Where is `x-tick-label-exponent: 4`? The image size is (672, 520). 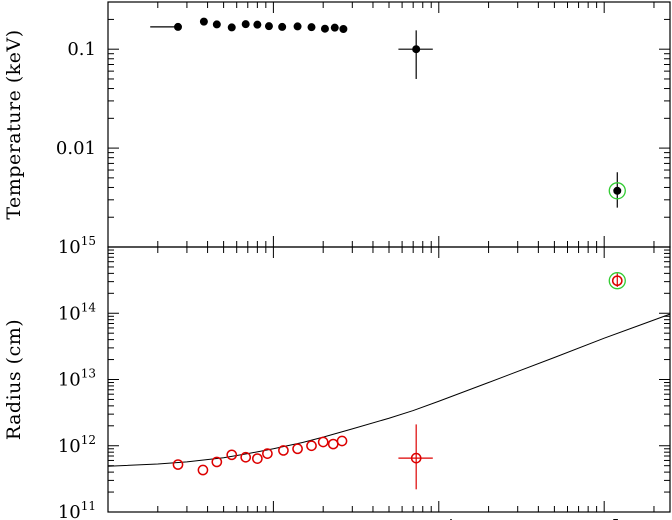
x-tick-label-exponent: 4 is located at coordinates (450, 518).